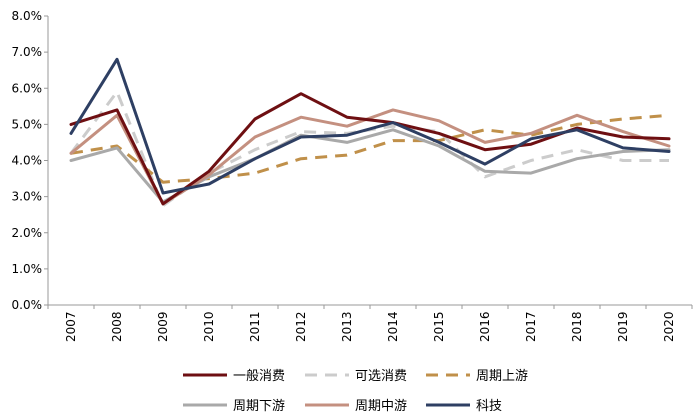  I want to click on x-tick-label: 2012, so click(301, 326).